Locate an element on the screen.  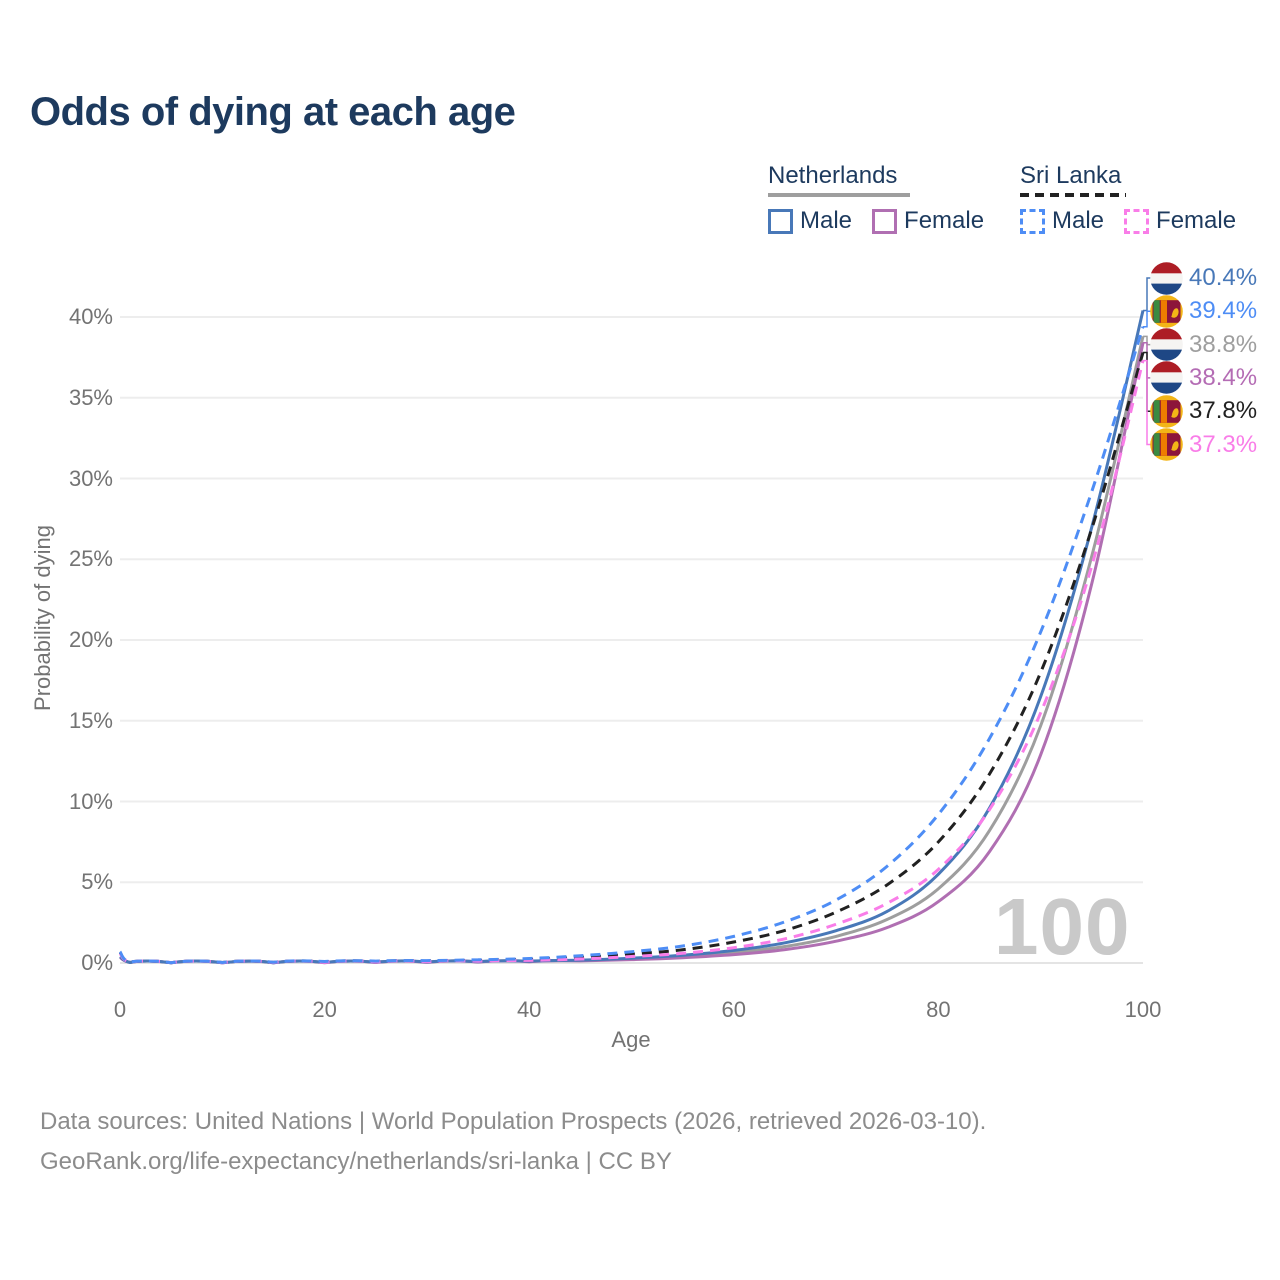
end-label-nl-both: 38.8% is located at coordinates (1203, 344).